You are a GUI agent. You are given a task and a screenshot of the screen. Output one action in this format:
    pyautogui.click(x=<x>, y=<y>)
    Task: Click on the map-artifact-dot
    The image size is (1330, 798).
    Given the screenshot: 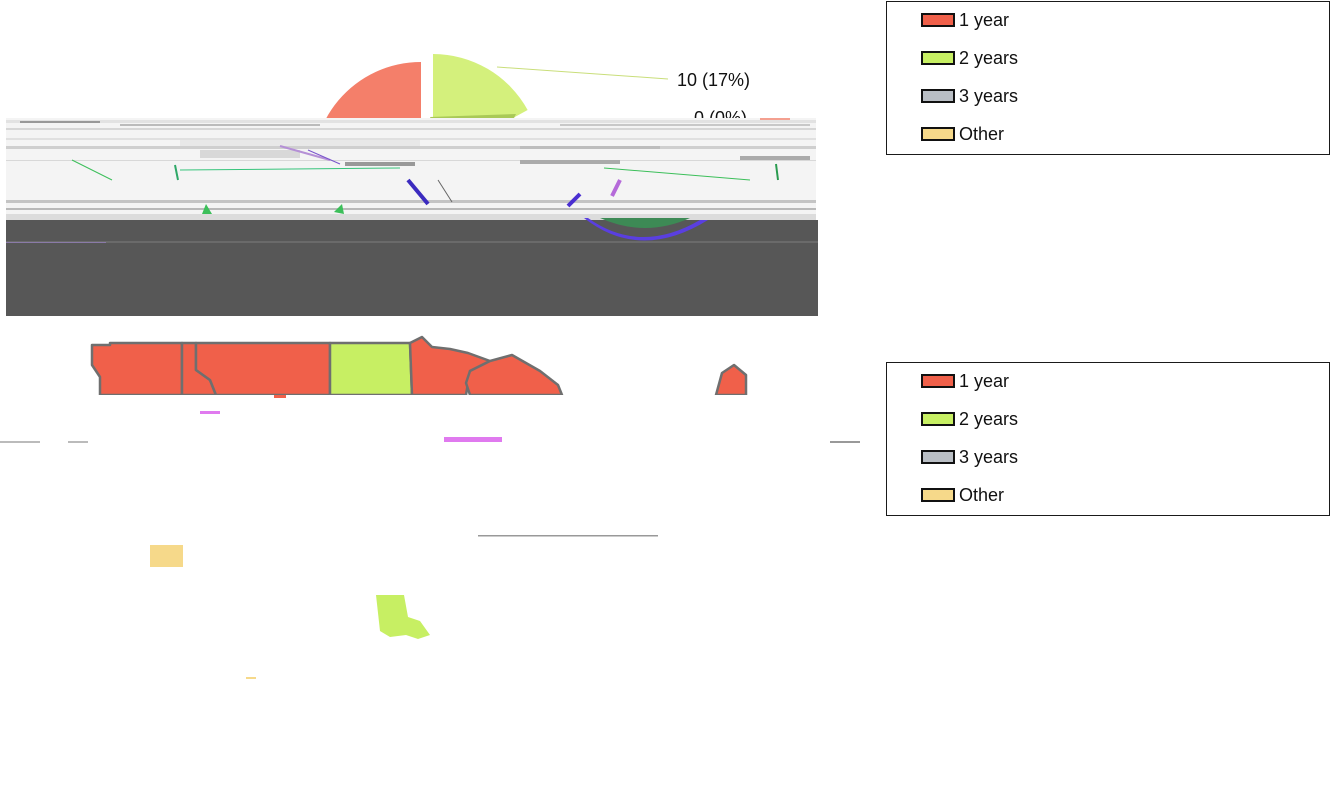 What is the action you would take?
    pyautogui.click(x=251, y=678)
    